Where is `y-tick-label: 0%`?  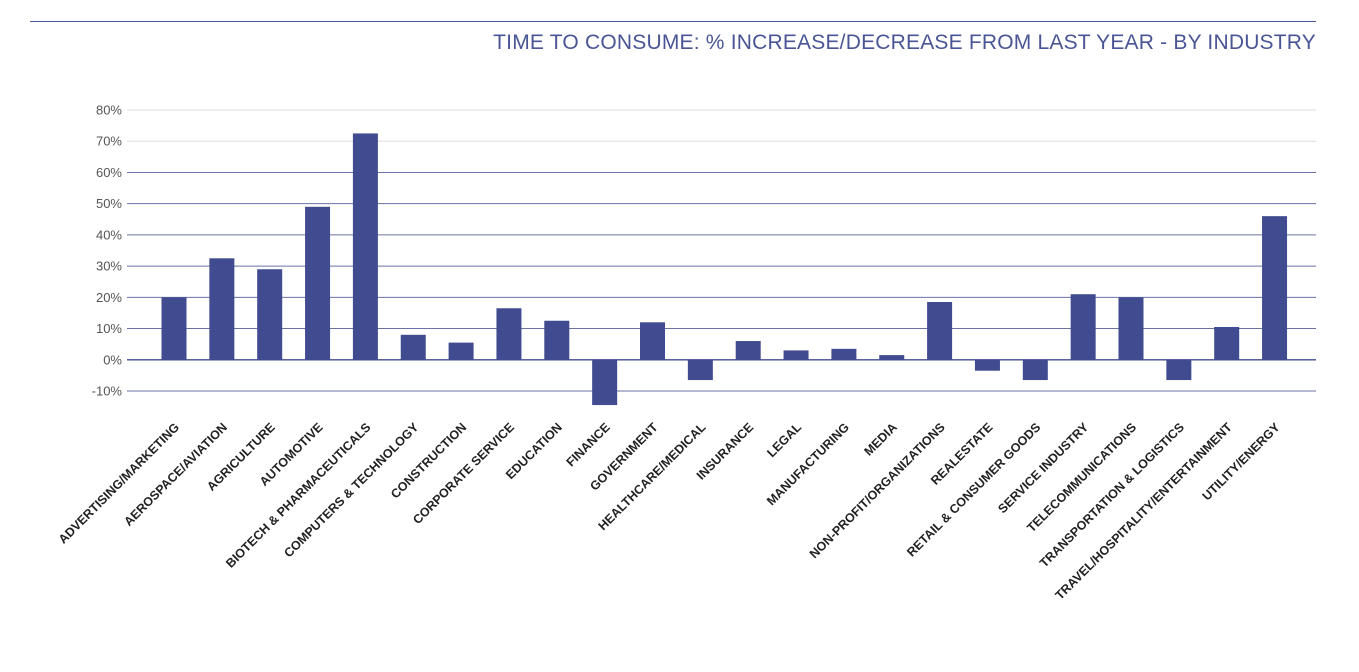
y-tick-label: 0% is located at coordinates (112, 359).